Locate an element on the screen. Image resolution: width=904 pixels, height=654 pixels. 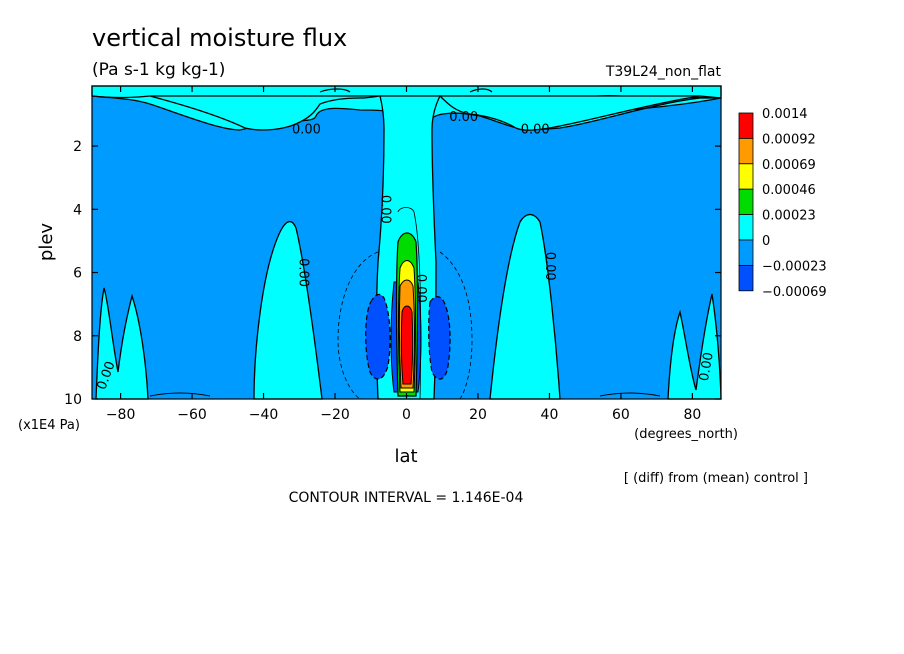
colorbar-label: 0.00069 is located at coordinates (789, 165).